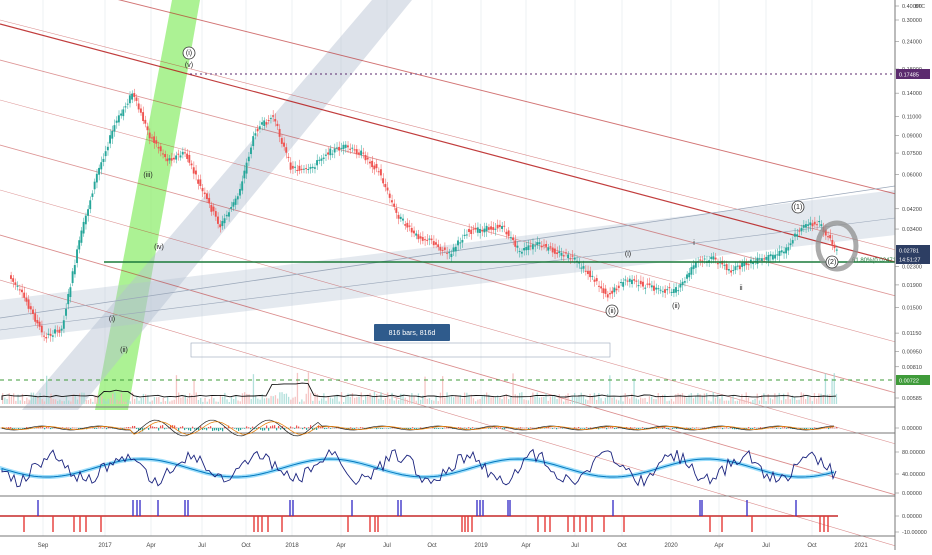 The image size is (932, 555). What do you see at coordinates (525, 546) in the screenshot?
I see `time-label: Apr` at bounding box center [525, 546].